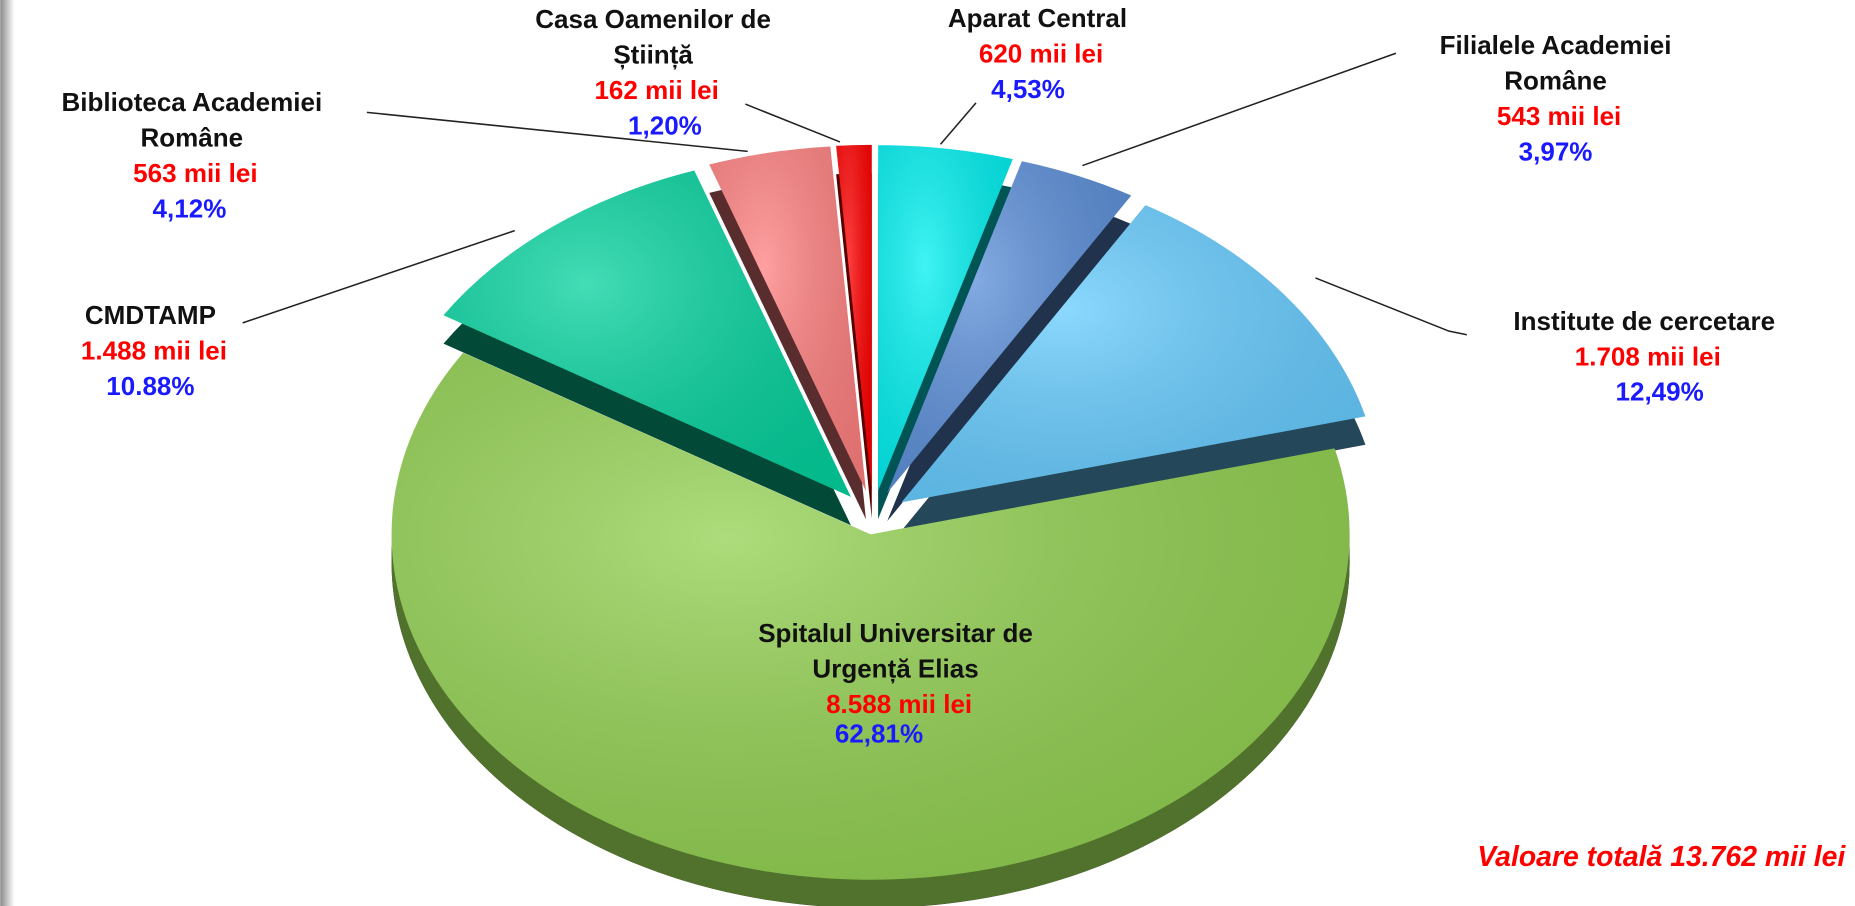 The width and height of the screenshot is (1855, 906). I want to click on slice-bottom, so click(1009, 355).